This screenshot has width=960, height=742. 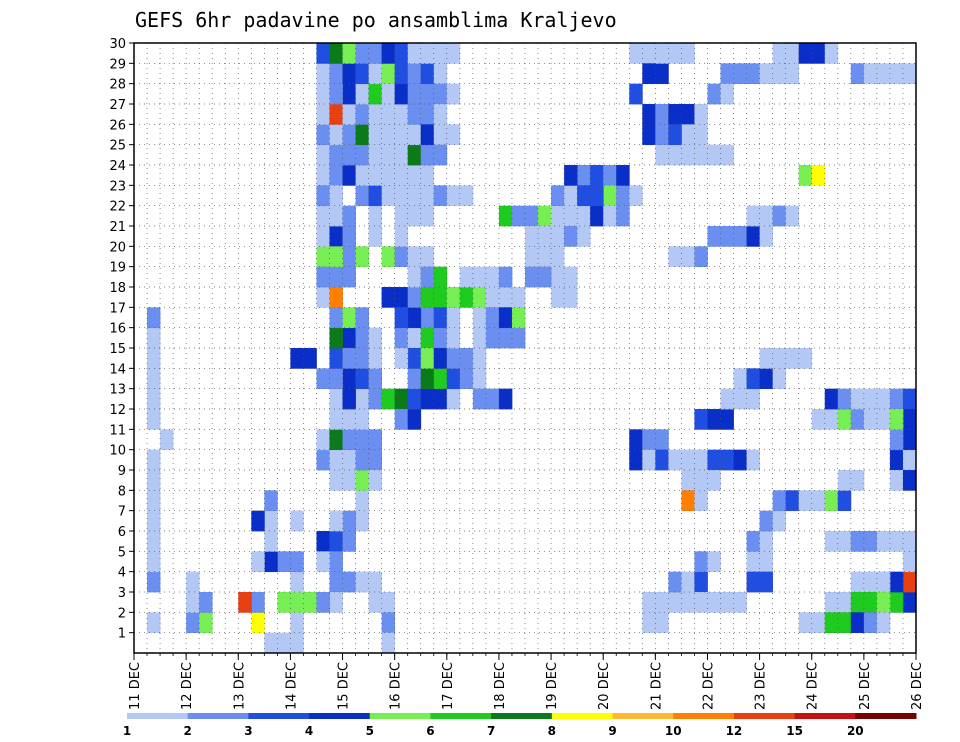 What do you see at coordinates (117, 146) in the screenshot?
I see `y-tick-label: 25` at bounding box center [117, 146].